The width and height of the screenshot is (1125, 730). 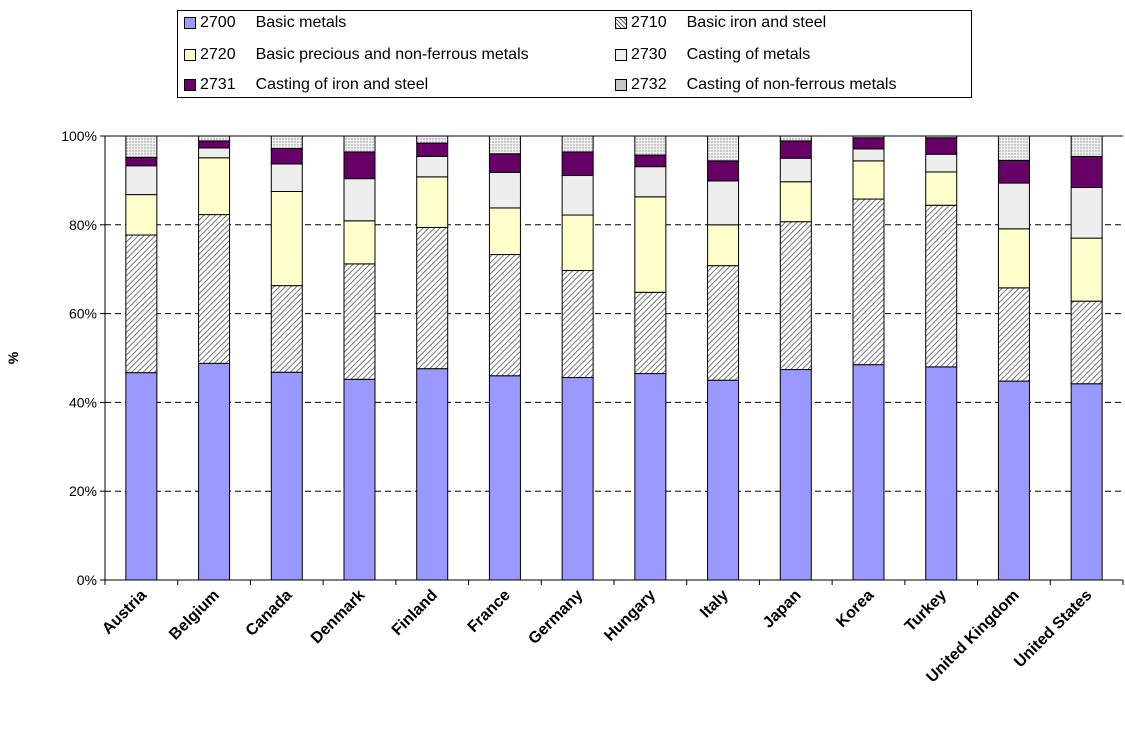 What do you see at coordinates (83, 402) in the screenshot?
I see `y-tick-label: 40%` at bounding box center [83, 402].